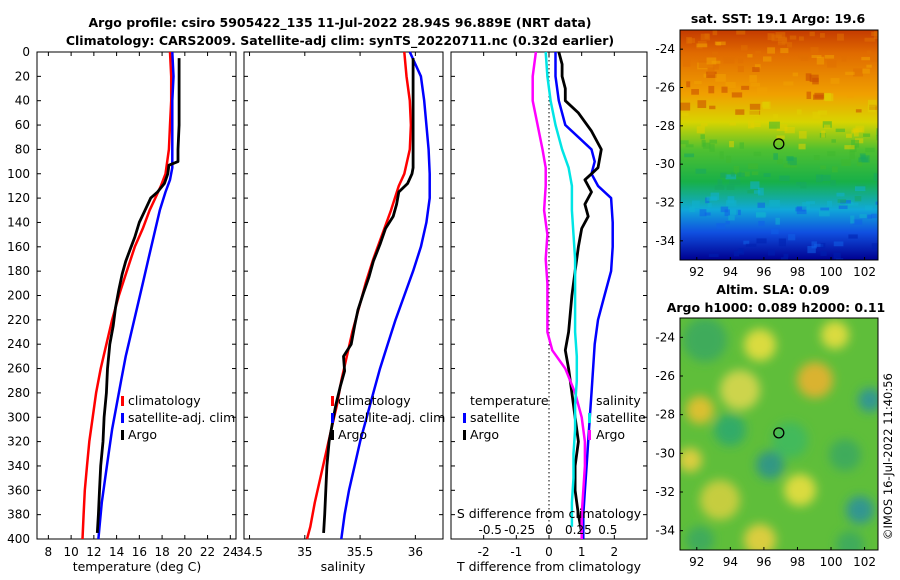 This screenshot has height=580, width=900. Describe the element at coordinates (665, 88) in the screenshot. I see `map-y-tick-label: -26` at that location.